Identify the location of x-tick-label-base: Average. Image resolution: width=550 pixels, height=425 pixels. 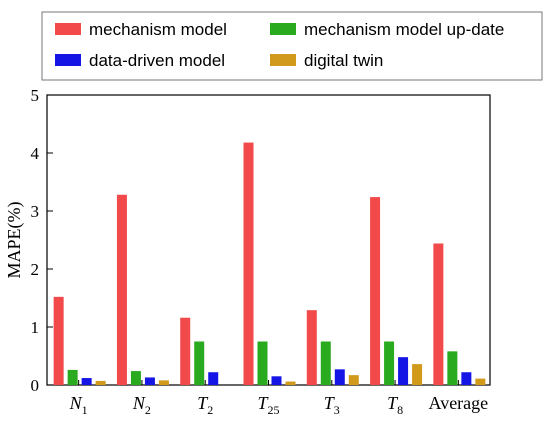
(459, 403).